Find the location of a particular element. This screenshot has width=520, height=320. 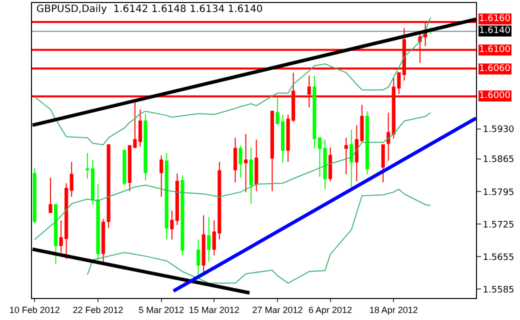

y-tick-label: 1.5725 is located at coordinates (498, 225).